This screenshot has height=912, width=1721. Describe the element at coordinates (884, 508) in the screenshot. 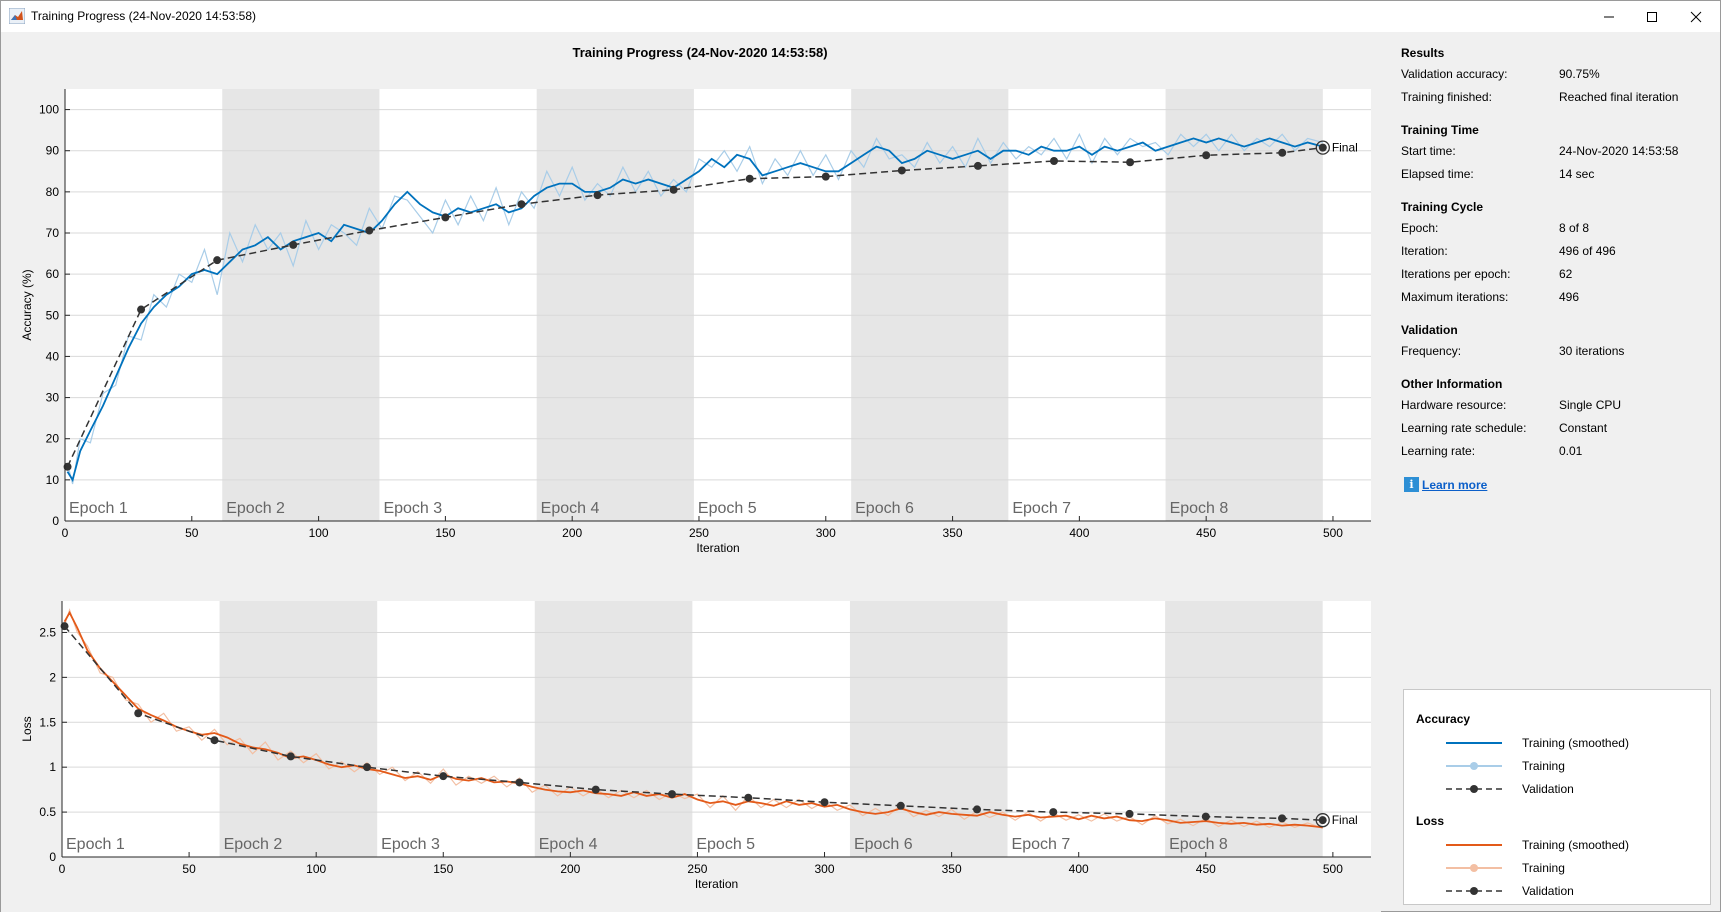

I see `epoch-label: Epoch 6` at that location.